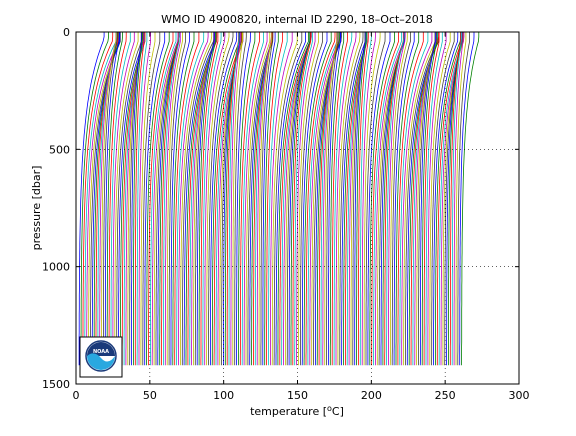  Describe the element at coordinates (519, 395) in the screenshot. I see `x-tick-label: 300` at that location.